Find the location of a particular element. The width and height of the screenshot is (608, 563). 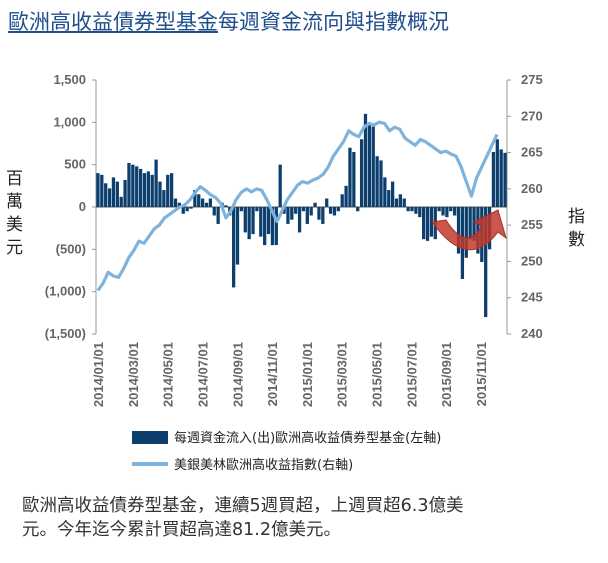

left-axis-label: 百萬美元 is located at coordinates (14, 213).